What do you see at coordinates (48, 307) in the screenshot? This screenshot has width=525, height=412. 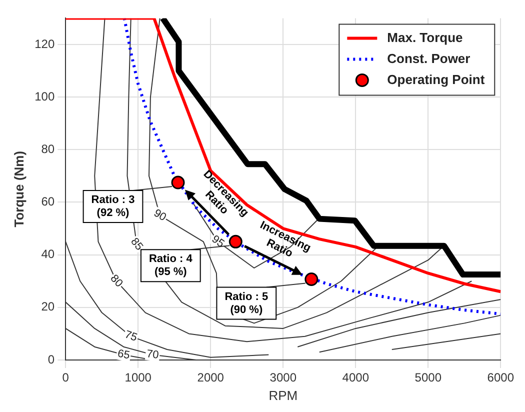 I see `y-tick-label: 20` at bounding box center [48, 307].